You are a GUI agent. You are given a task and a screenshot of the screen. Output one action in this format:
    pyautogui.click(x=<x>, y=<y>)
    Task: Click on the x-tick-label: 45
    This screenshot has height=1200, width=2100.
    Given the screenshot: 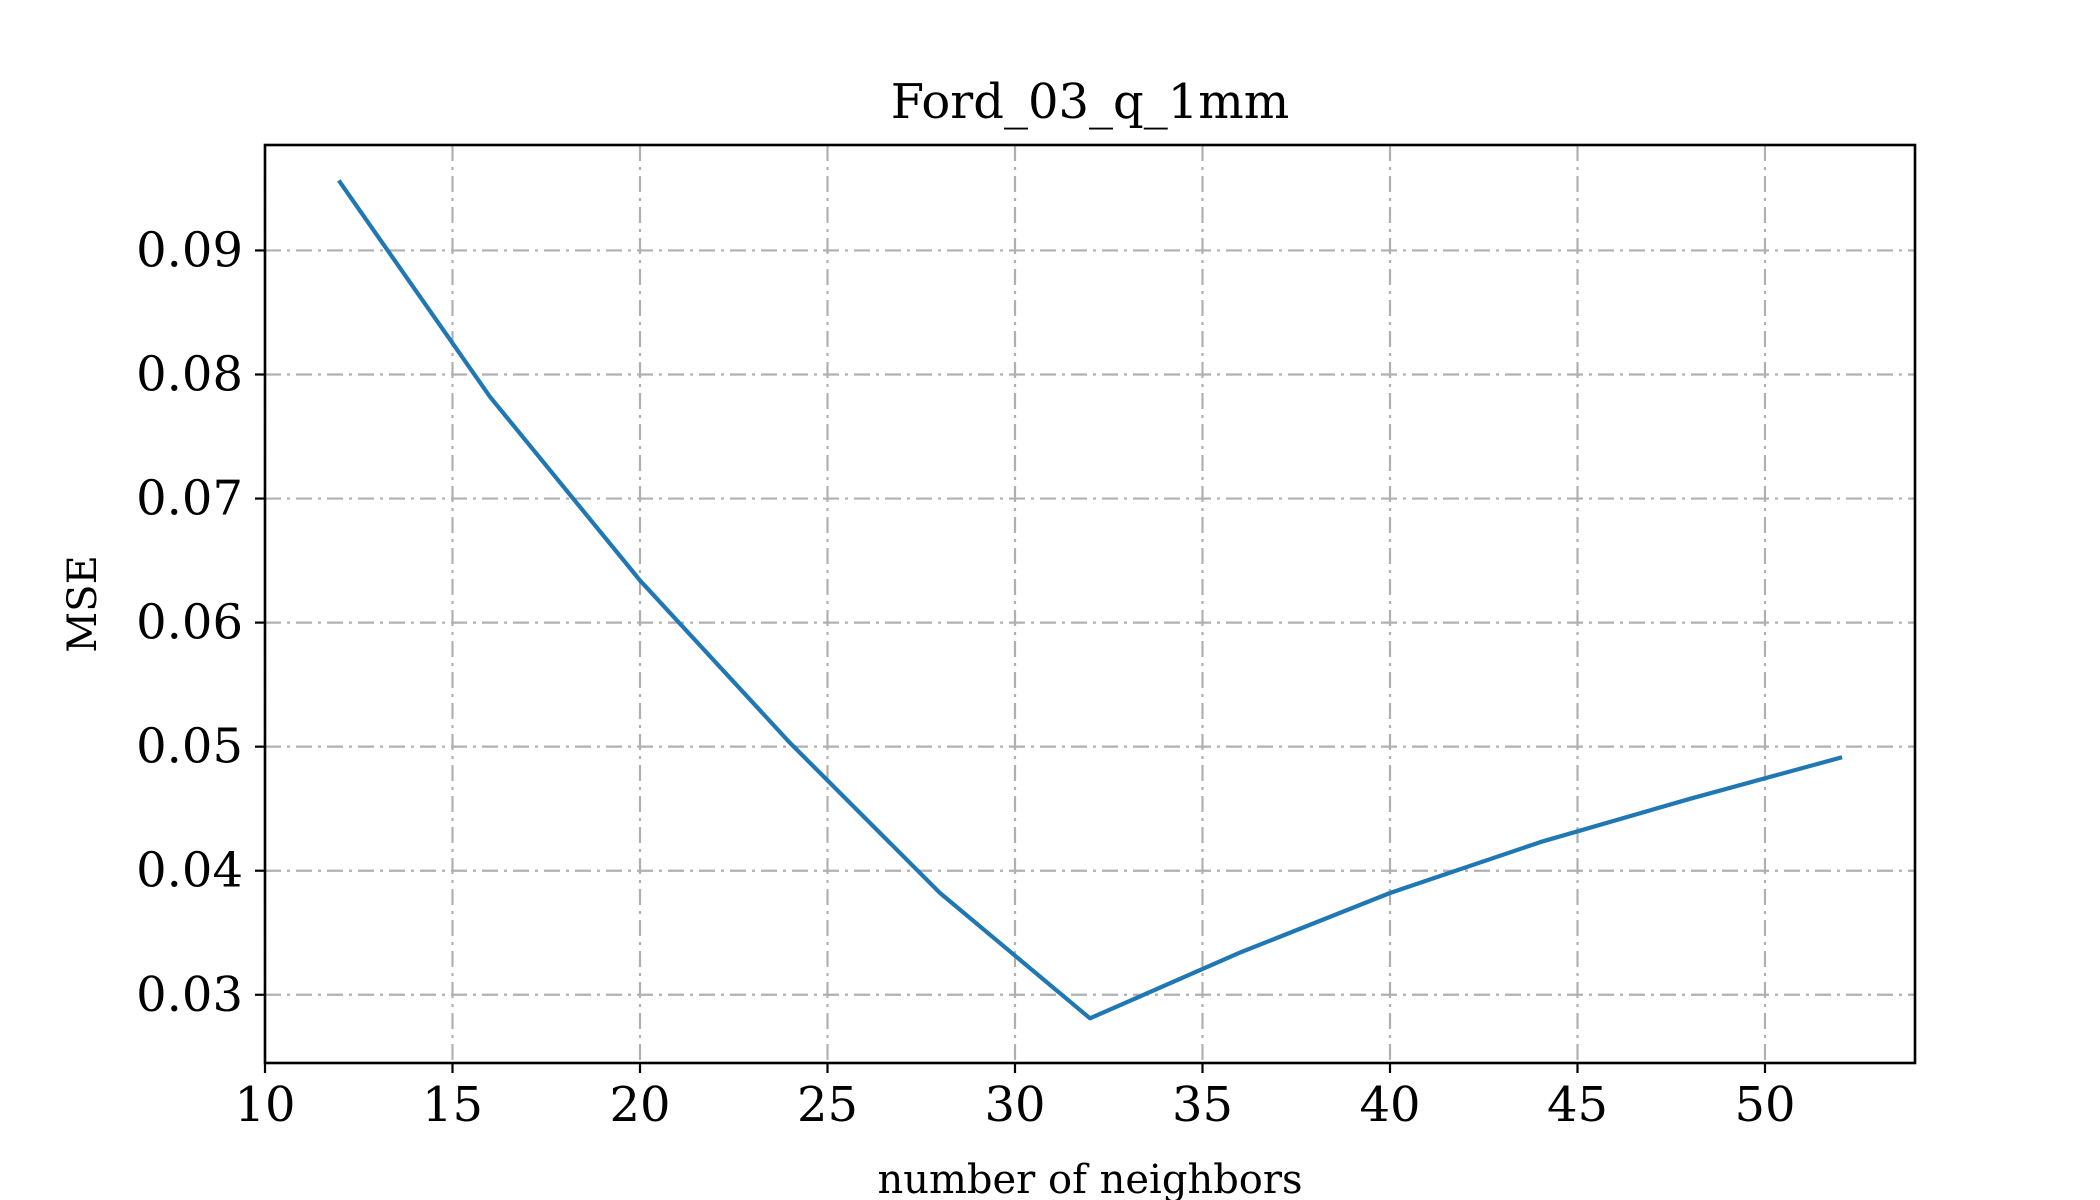 What is the action you would take?
    pyautogui.click(x=1577, y=1105)
    